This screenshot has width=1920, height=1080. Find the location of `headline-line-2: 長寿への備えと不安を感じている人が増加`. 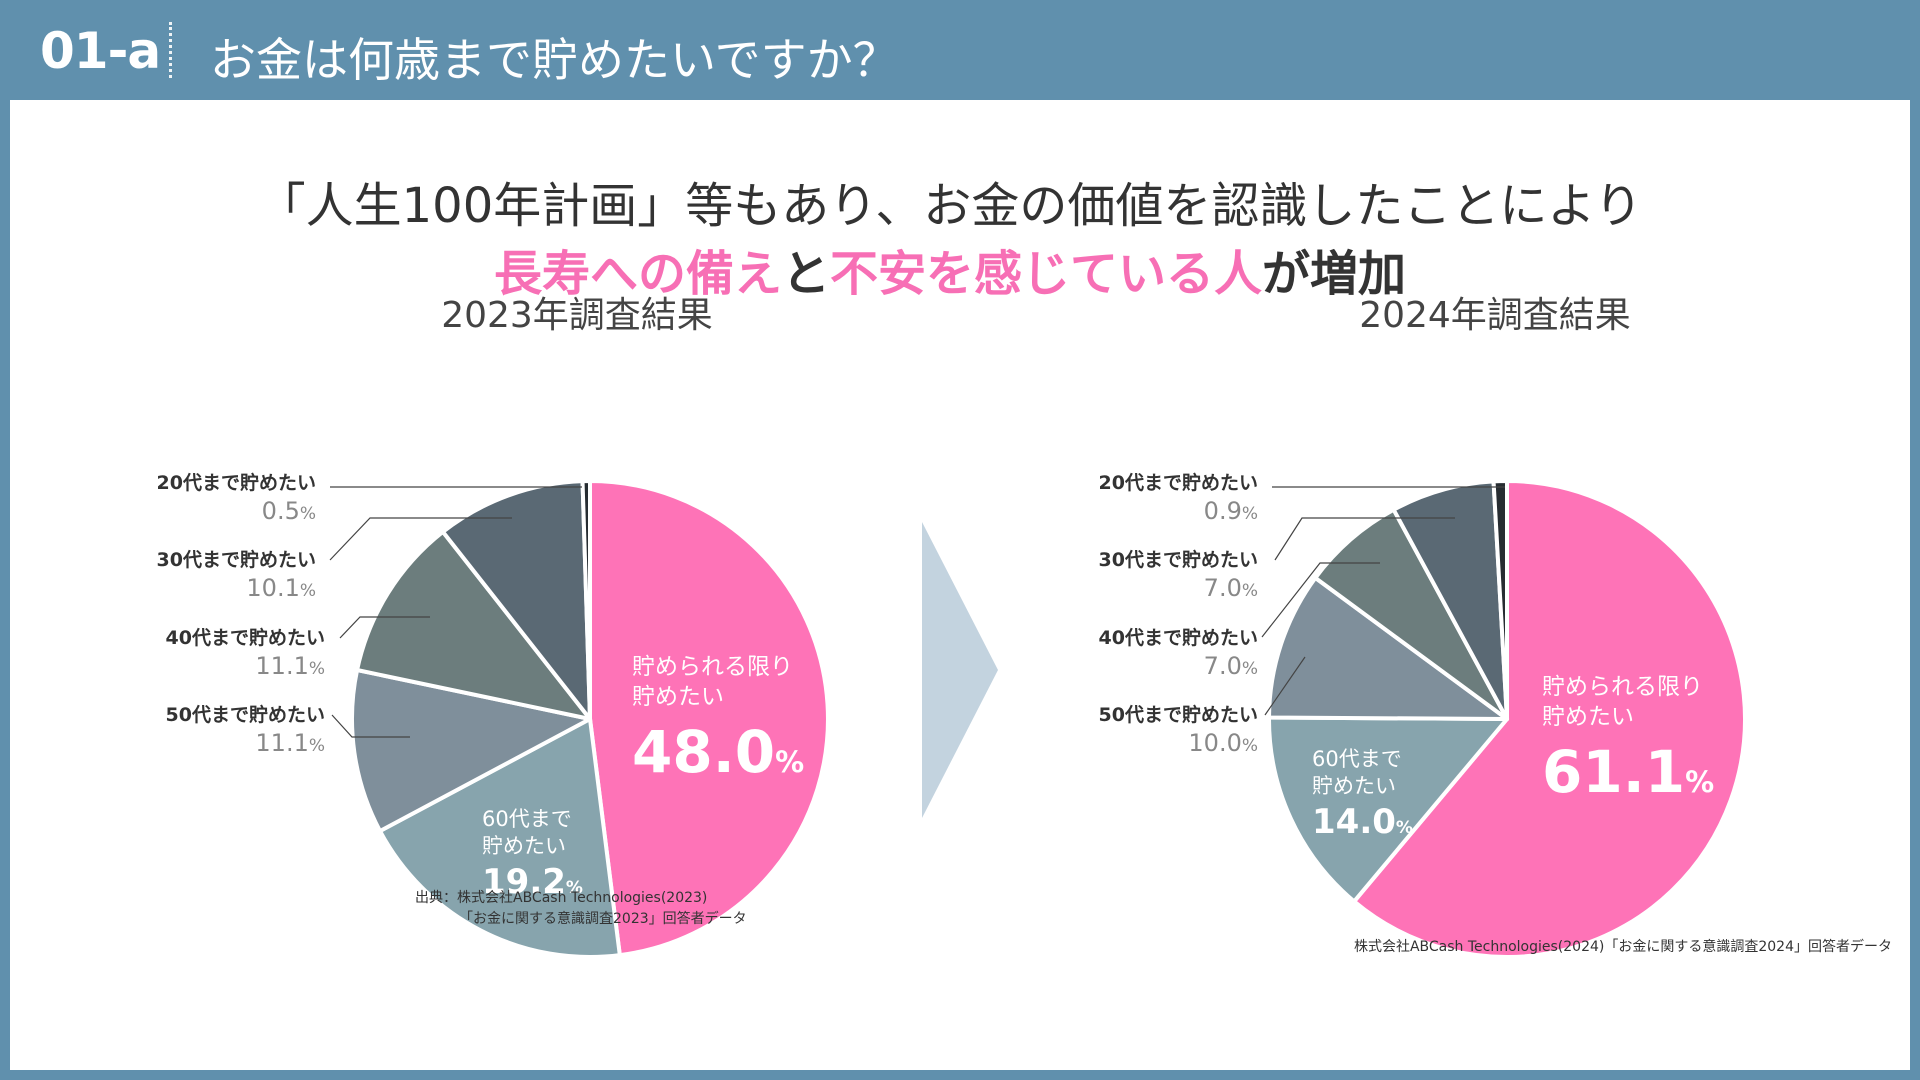

headline-line-2: 長寿への備えと不安を感じている人が増加 is located at coordinates (950, 274).